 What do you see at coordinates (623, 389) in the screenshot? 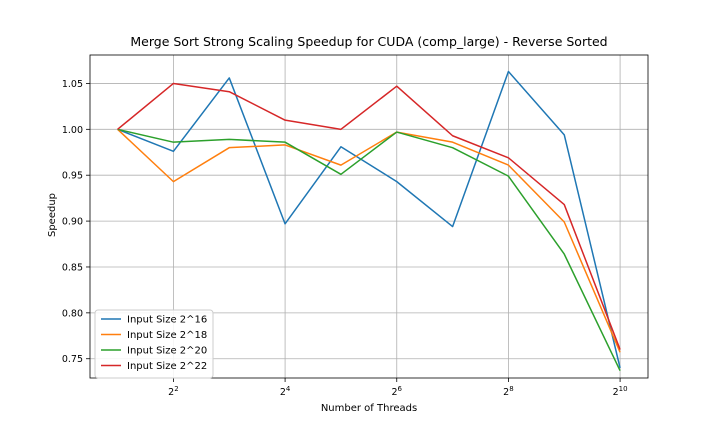
I see `x-tick-exponent: 10` at bounding box center [623, 389].